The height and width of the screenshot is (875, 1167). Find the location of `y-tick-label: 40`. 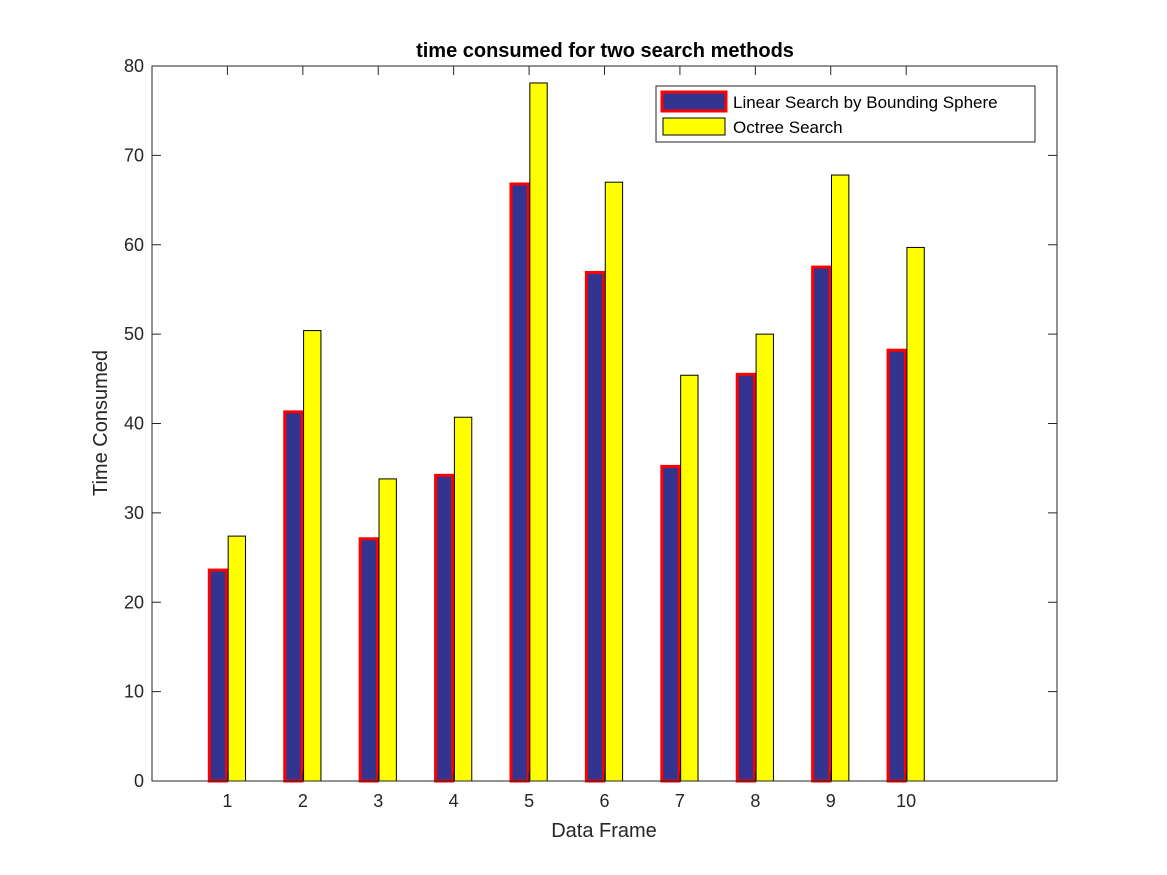

y-tick-label: 40 is located at coordinates (134, 424).